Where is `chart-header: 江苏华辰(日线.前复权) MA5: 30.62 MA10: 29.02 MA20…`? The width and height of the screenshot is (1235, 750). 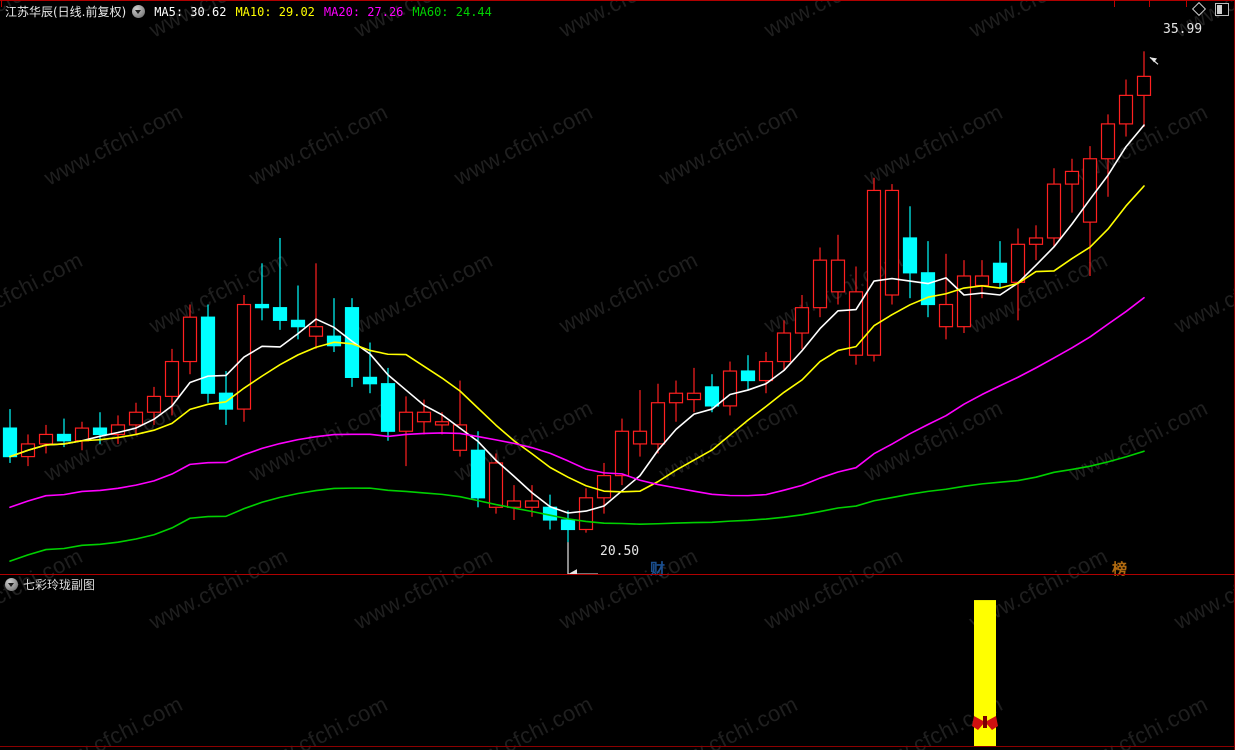
chart-header: 江苏华辰(日线.前复权) MA5: 30.62 MA10: 29.02 MA20… is located at coordinates (617, 11).